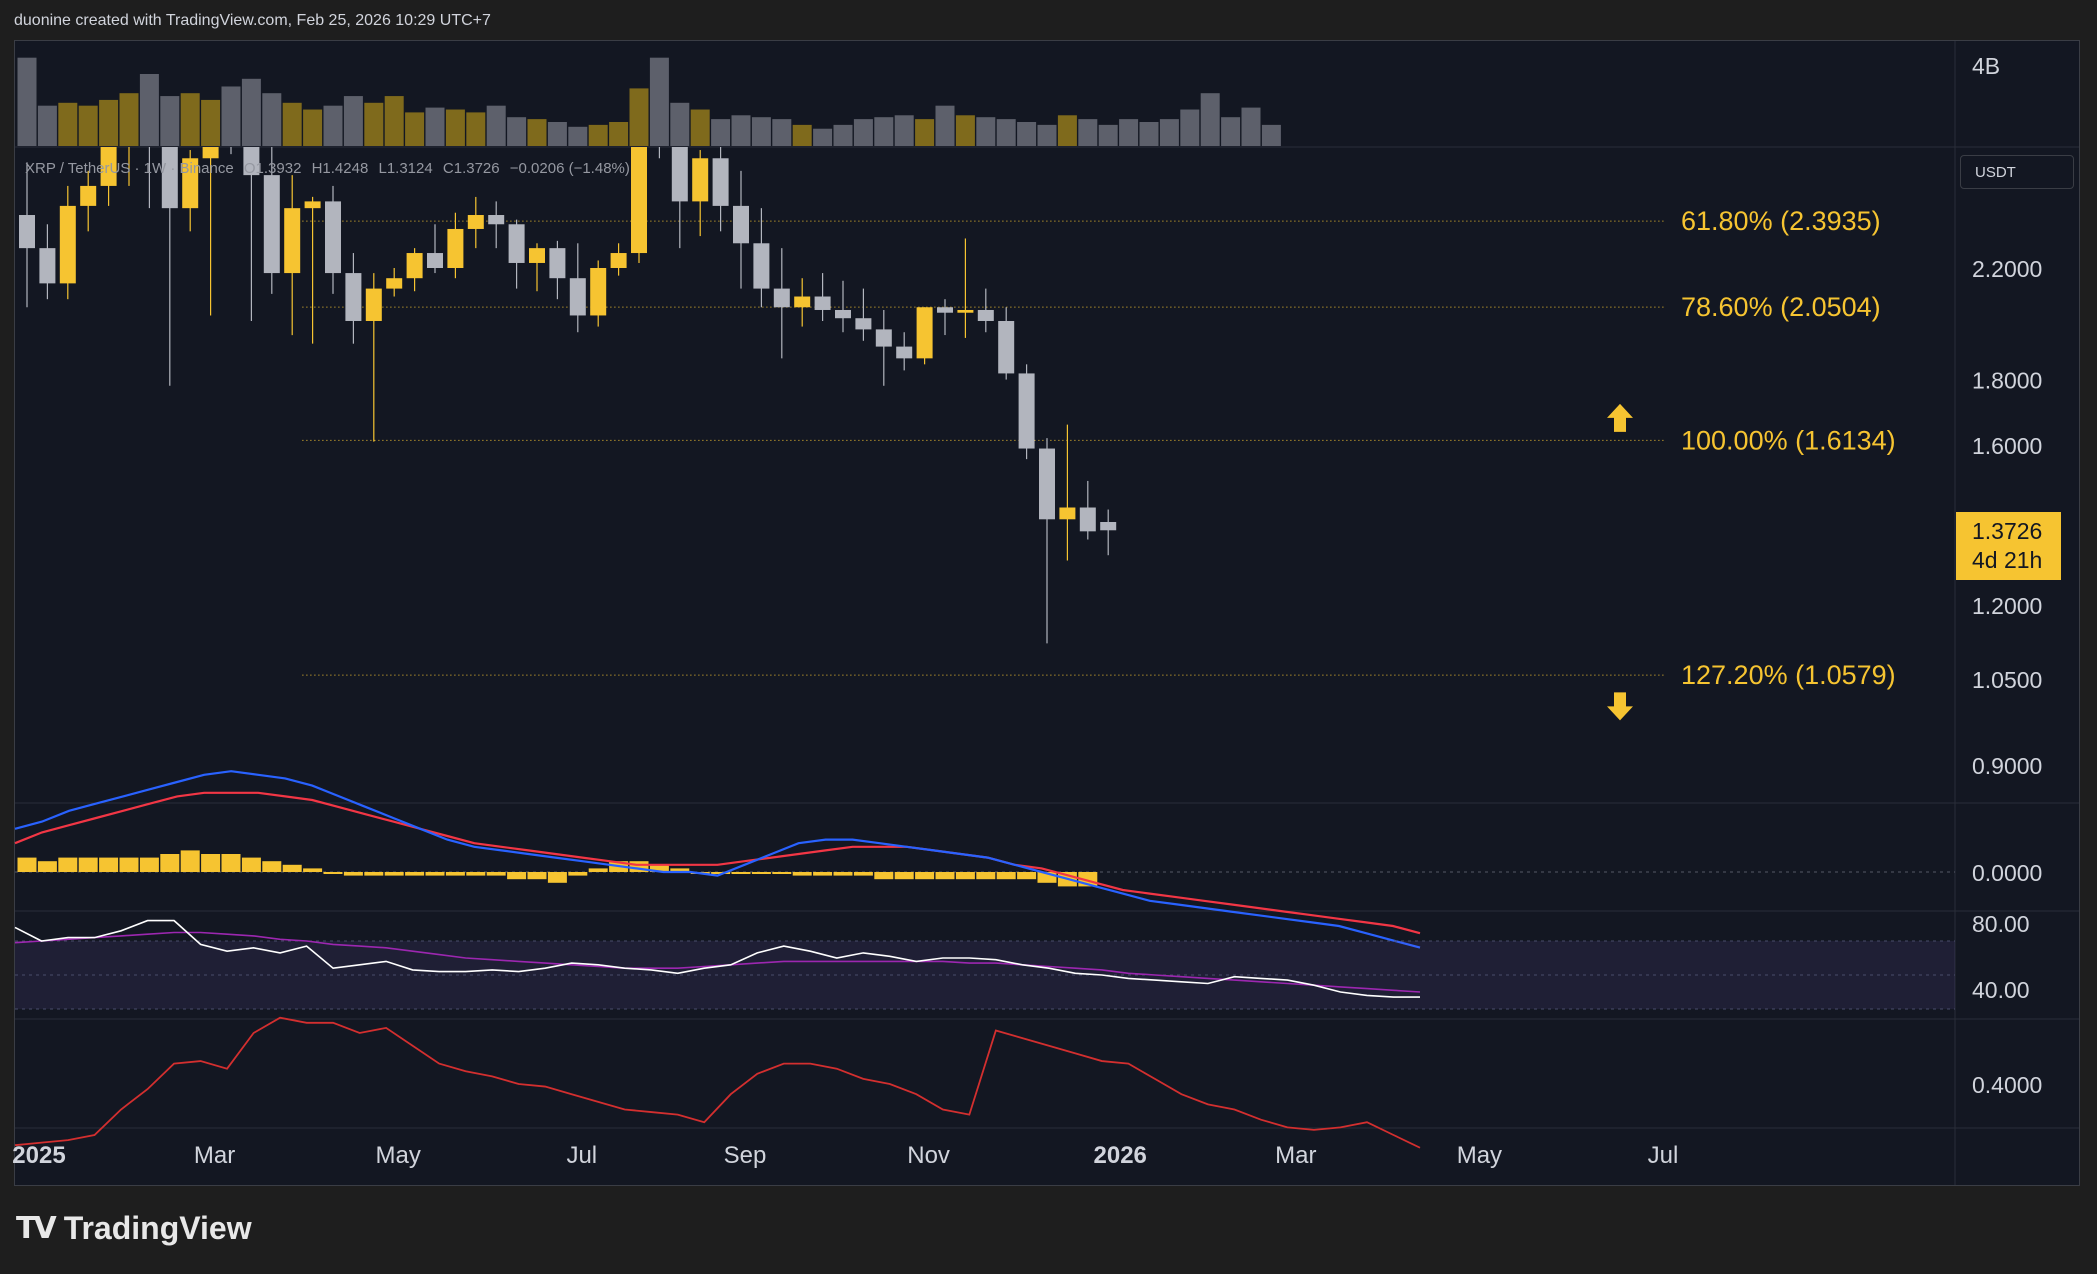  I want to click on tradingview-logo-icon: 𝗧𝗩, so click(36, 1228).